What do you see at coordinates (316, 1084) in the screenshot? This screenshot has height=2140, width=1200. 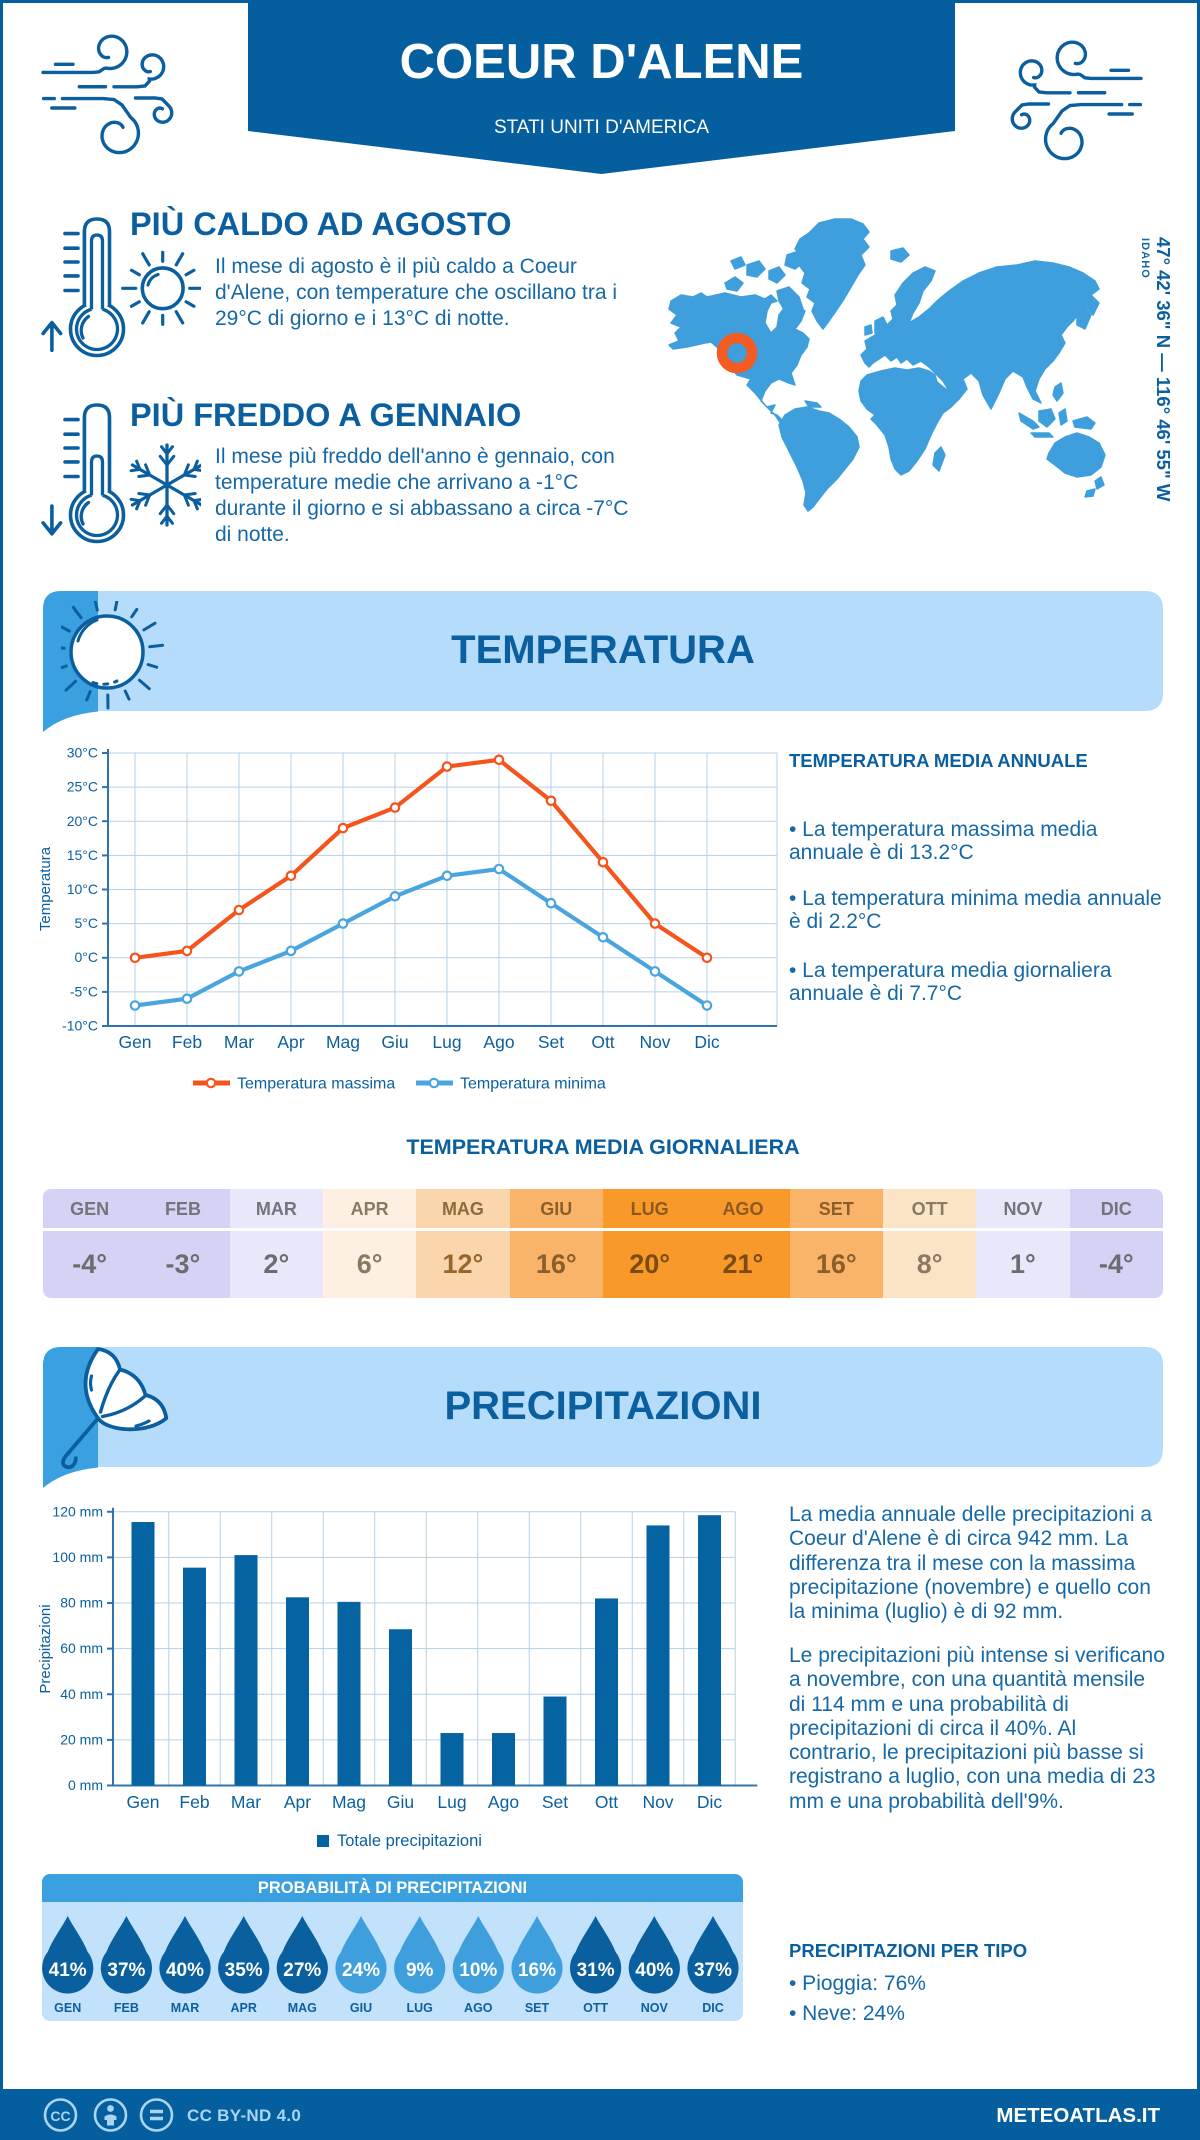 I see `svg-text: Temperatura massima` at bounding box center [316, 1084].